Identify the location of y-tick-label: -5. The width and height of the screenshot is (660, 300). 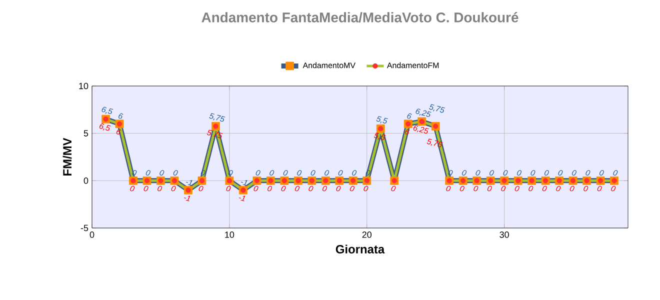
(84, 228).